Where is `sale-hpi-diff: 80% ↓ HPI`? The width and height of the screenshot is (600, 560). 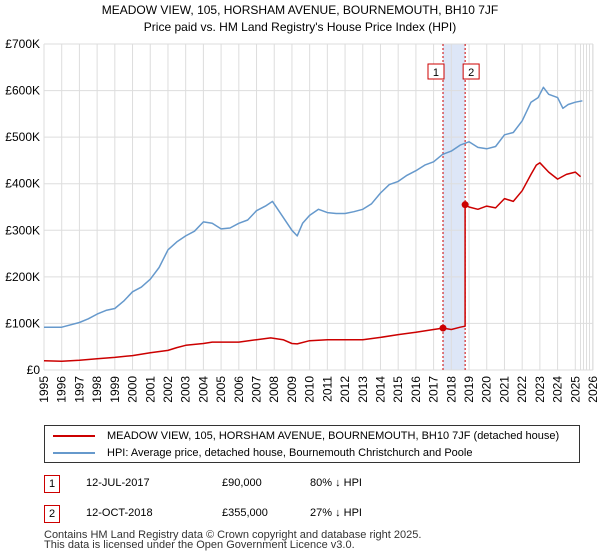
sale-hpi-diff: 80% ↓ HPI is located at coordinates (336, 483).